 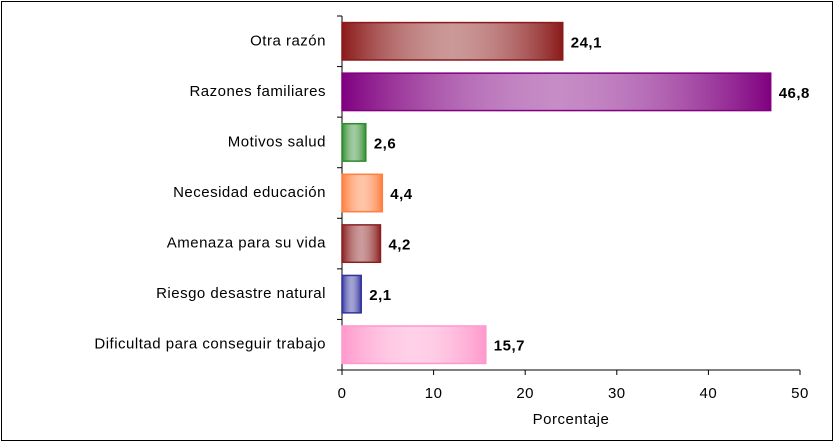 I want to click on x-axis-title: Porcentaje, so click(x=571, y=419).